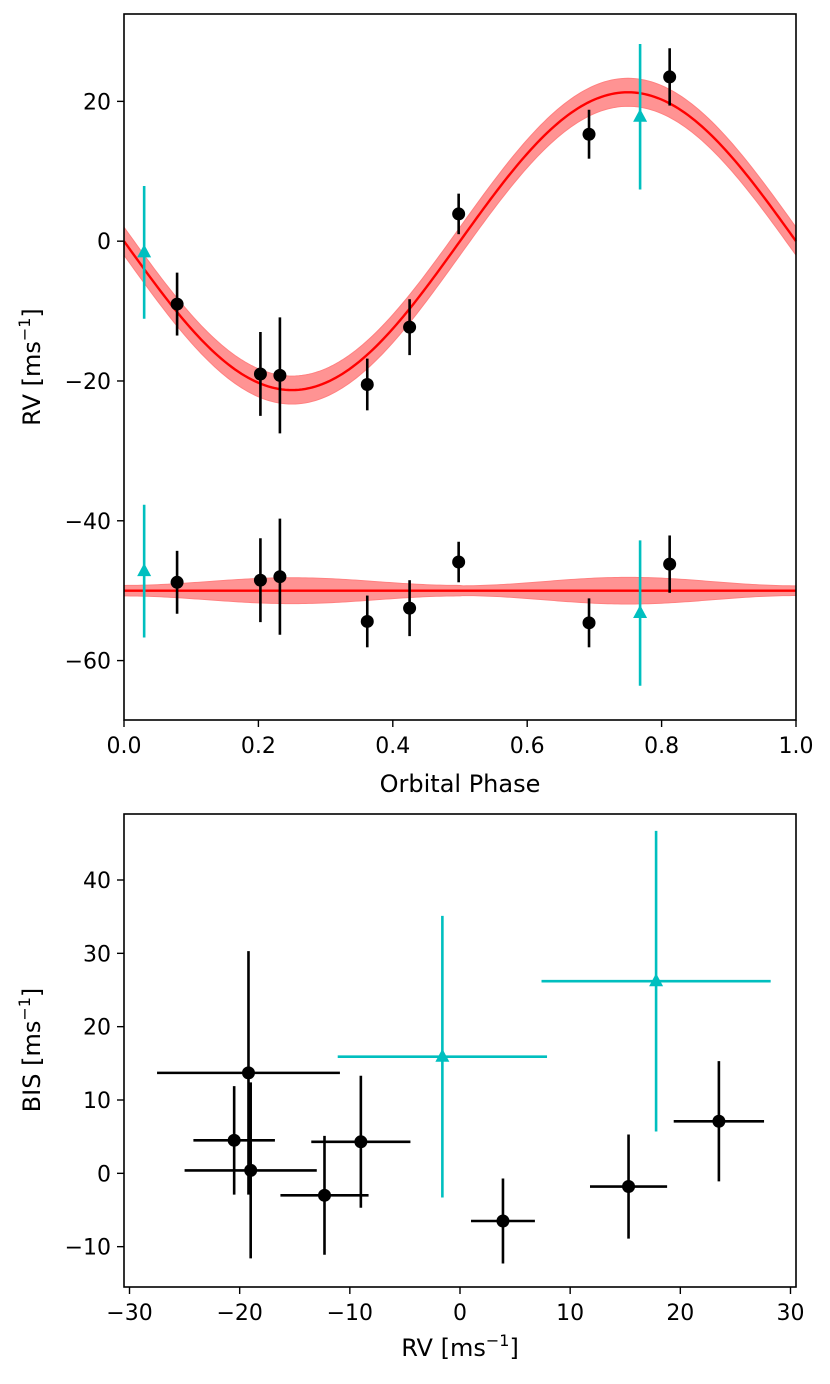  I want to click on y-tick-label: −60, so click(88, 662).